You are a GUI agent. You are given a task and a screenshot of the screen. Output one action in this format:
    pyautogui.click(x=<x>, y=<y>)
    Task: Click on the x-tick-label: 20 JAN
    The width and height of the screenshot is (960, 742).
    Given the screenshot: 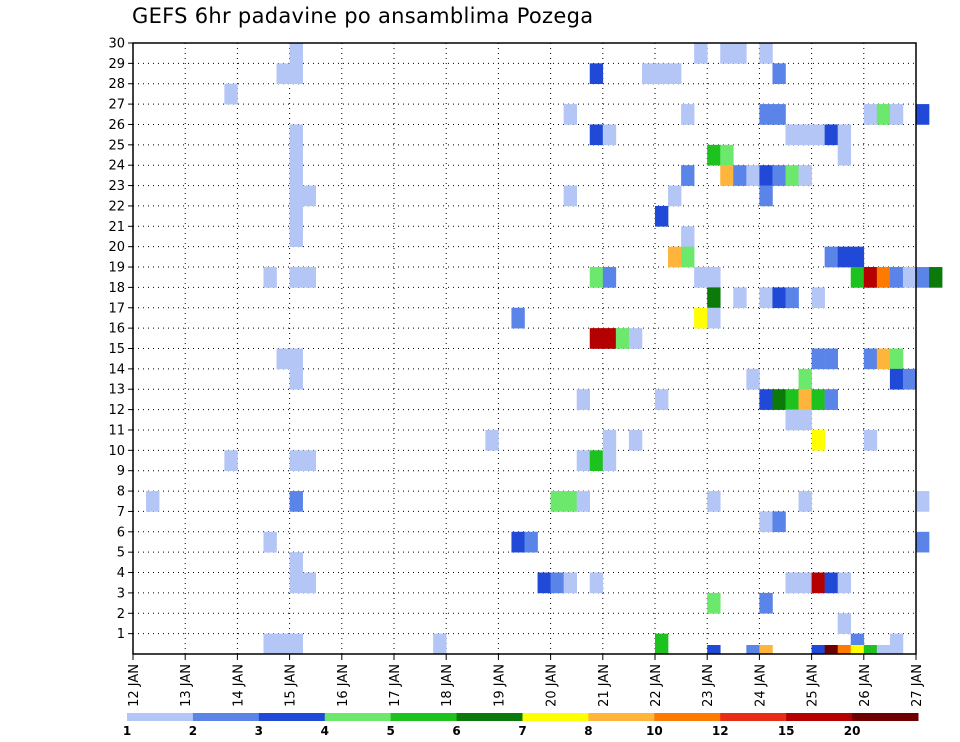 What is the action you would take?
    pyautogui.click(x=552, y=685)
    